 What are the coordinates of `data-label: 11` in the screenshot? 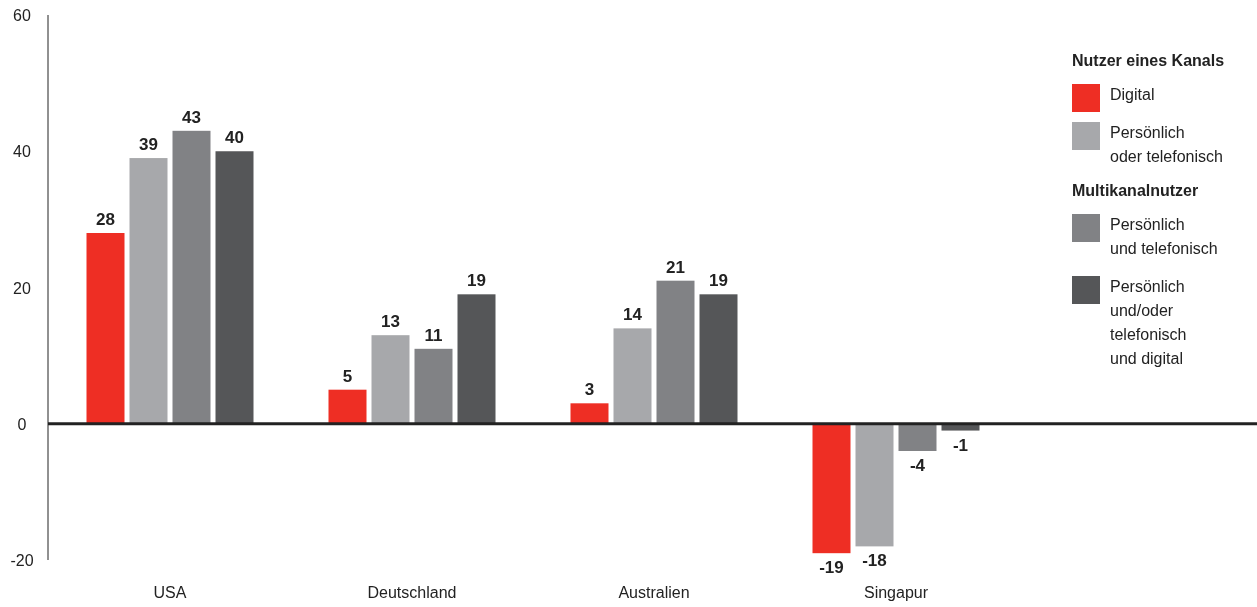 It's located at (433, 335).